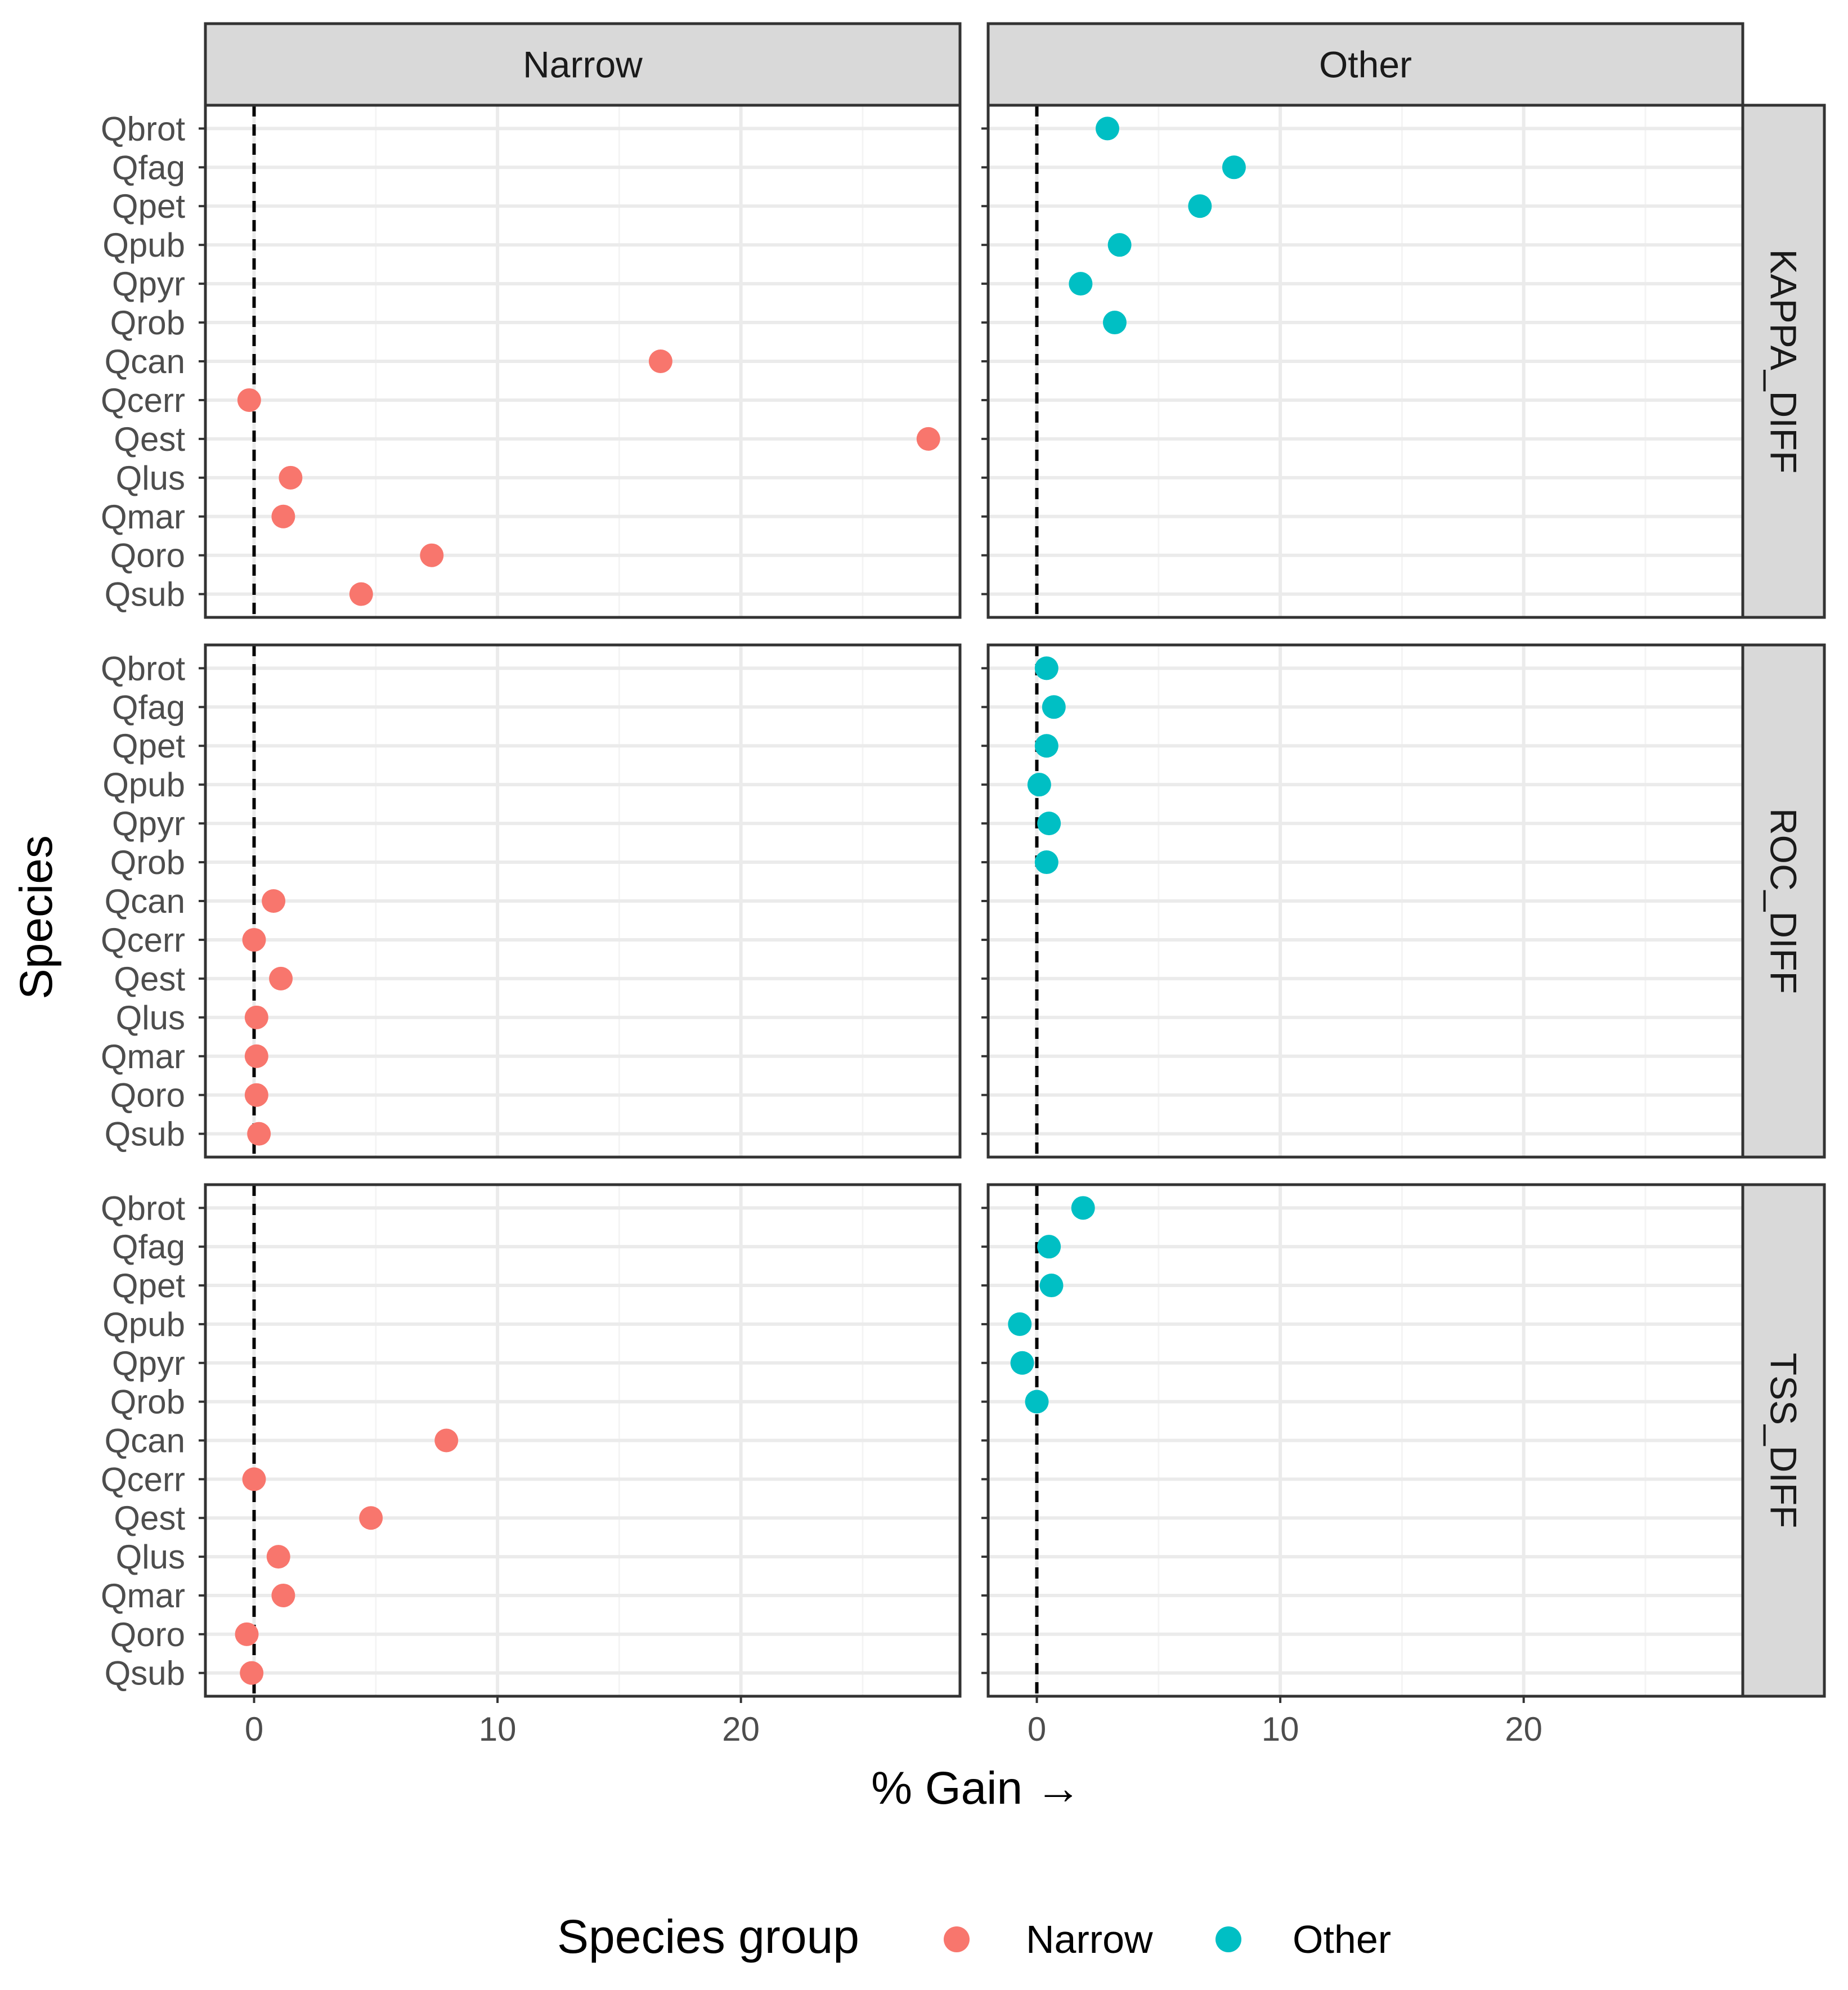 This screenshot has width=1848, height=1990. What do you see at coordinates (1083, 1208) in the screenshot?
I see `point-other-tss-diff-qbrot` at bounding box center [1083, 1208].